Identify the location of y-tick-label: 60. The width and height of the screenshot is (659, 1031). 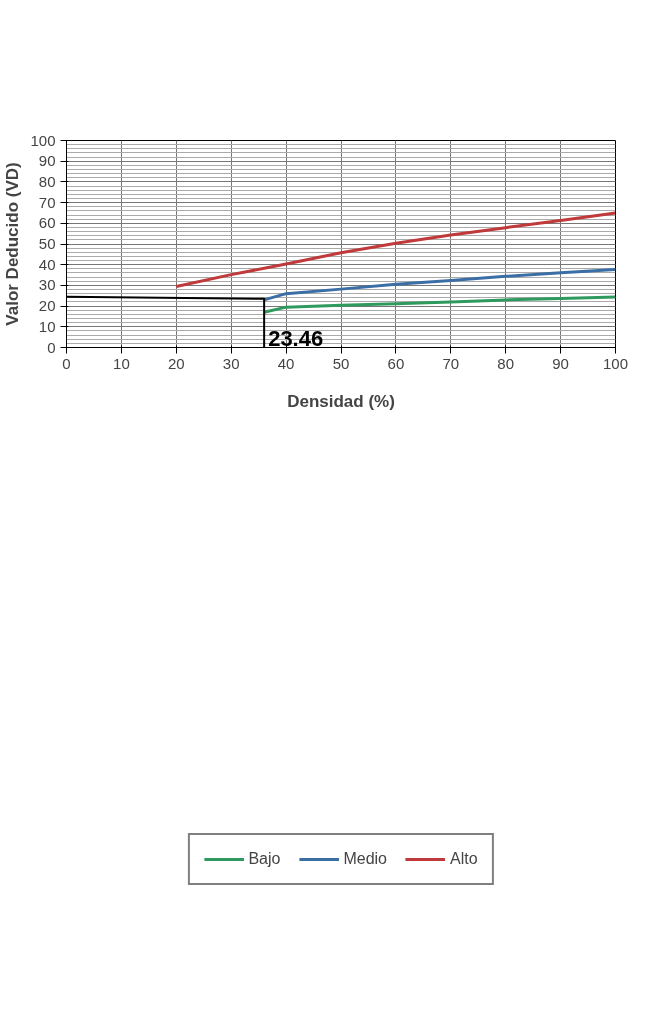
(47, 223).